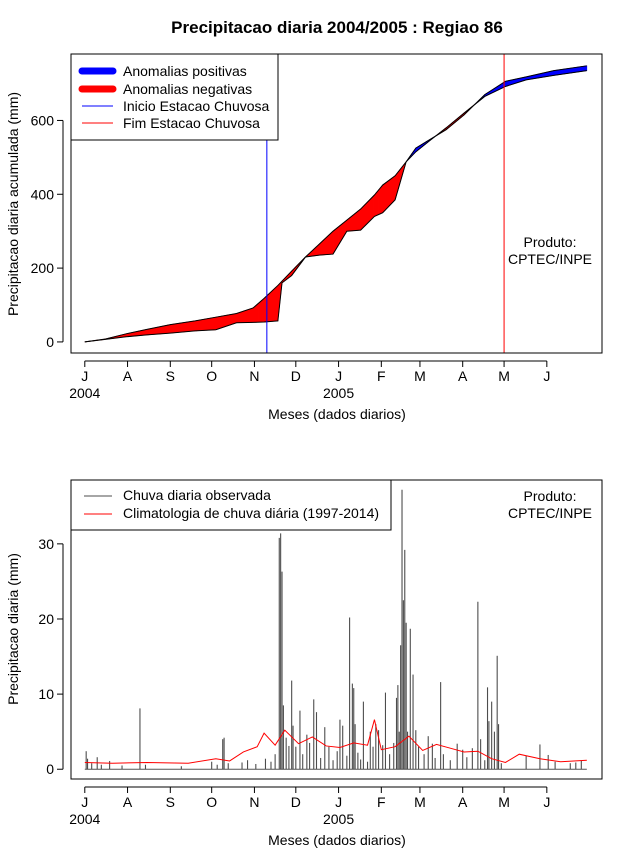 This screenshot has height=850, width=640. What do you see at coordinates (13, 629) in the screenshot?
I see `y-axis-label-bottom: Precipitacao diaria (mm)` at bounding box center [13, 629].